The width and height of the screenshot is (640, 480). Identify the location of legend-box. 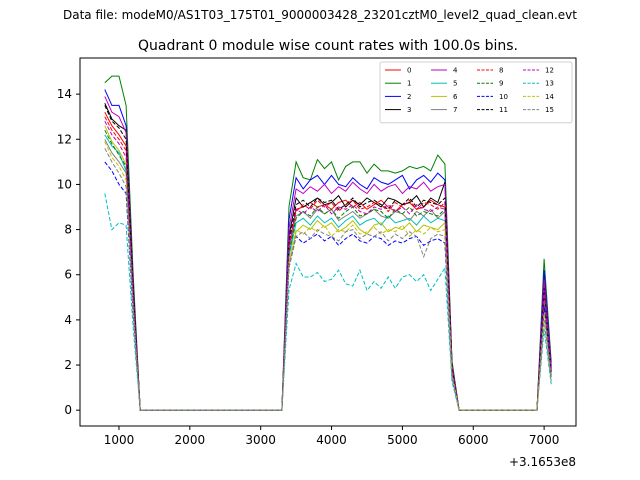
(476, 92).